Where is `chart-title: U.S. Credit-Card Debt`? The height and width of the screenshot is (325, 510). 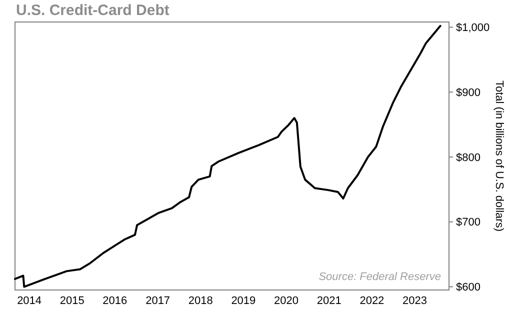
chart-title: U.S. Credit-Card Debt is located at coordinates (93, 10).